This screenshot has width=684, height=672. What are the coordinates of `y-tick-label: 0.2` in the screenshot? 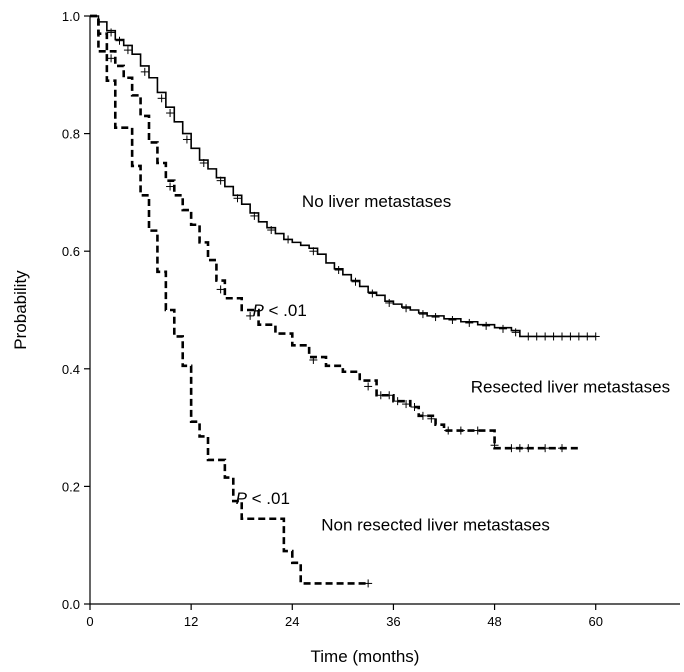 It's located at (71, 486).